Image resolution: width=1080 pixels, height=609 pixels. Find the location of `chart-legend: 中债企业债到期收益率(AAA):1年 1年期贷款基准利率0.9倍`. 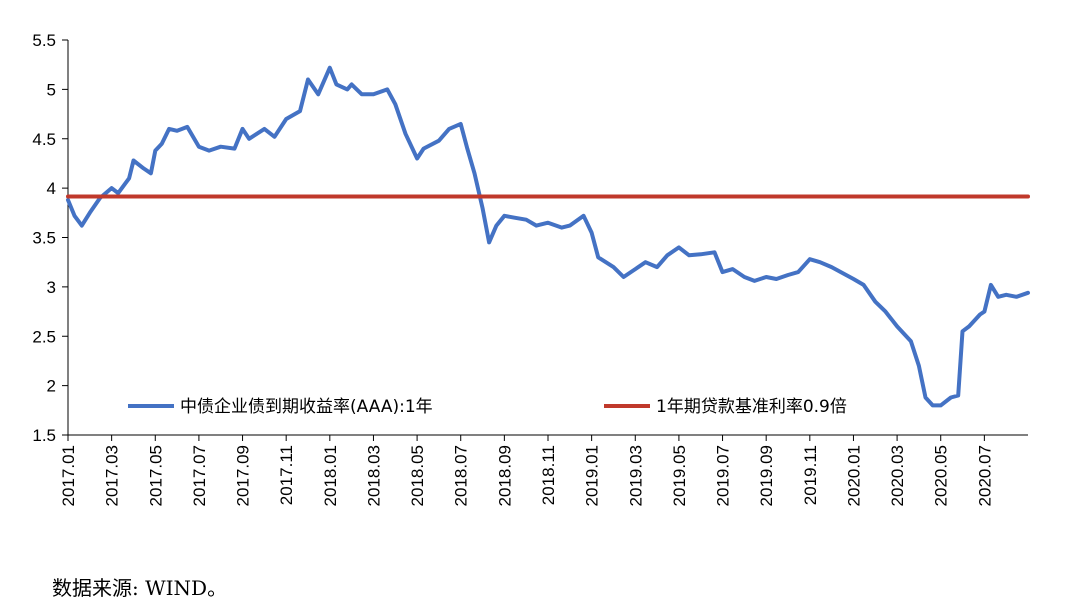

chart-legend: 中债企业债到期收益率(AAA):1年 1年期贷款基准利率0.9倍 is located at coordinates (487, 407).